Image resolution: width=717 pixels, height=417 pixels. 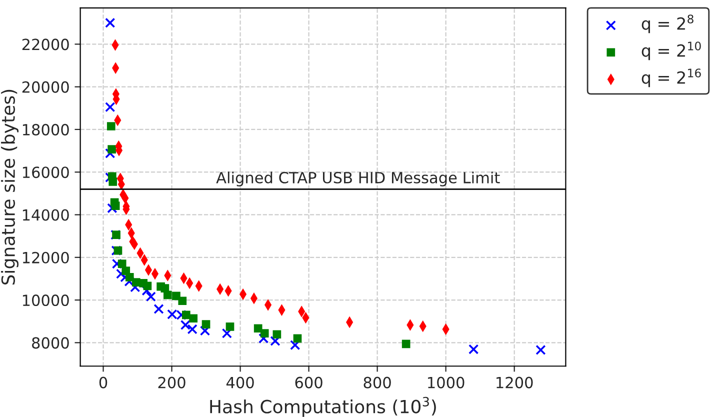 I want to click on legend-label: q = 2$^{16}$, so click(x=671, y=78).